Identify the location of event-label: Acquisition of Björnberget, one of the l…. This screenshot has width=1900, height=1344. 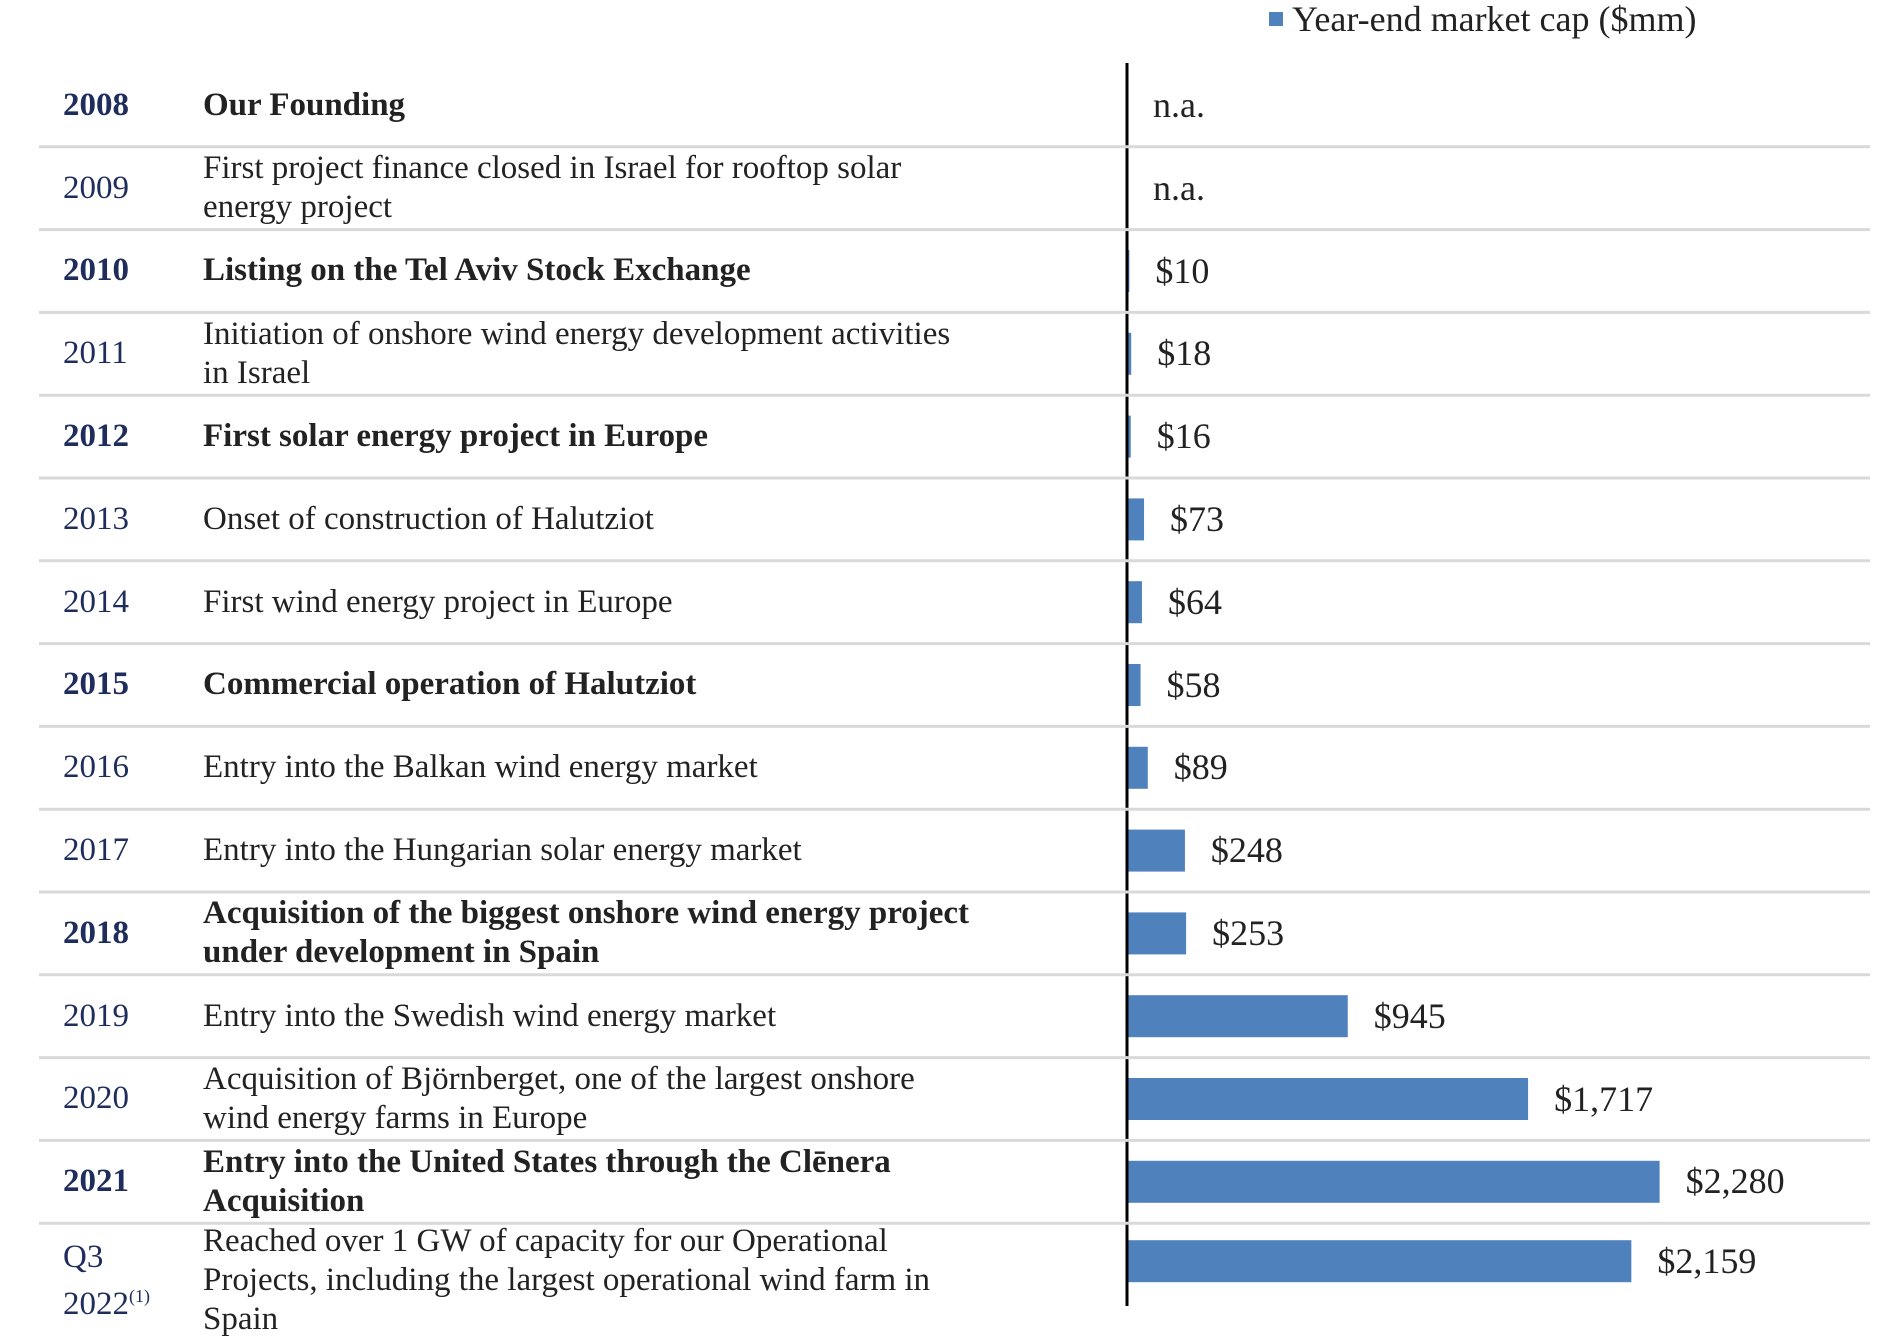
(559, 1098).